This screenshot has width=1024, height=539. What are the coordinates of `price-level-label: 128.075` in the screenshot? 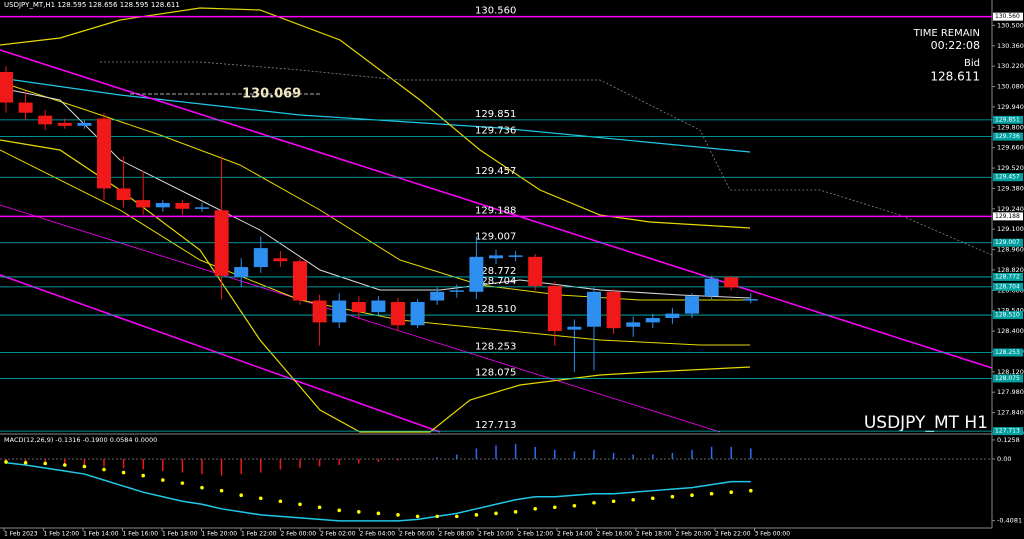 It's located at (495, 372).